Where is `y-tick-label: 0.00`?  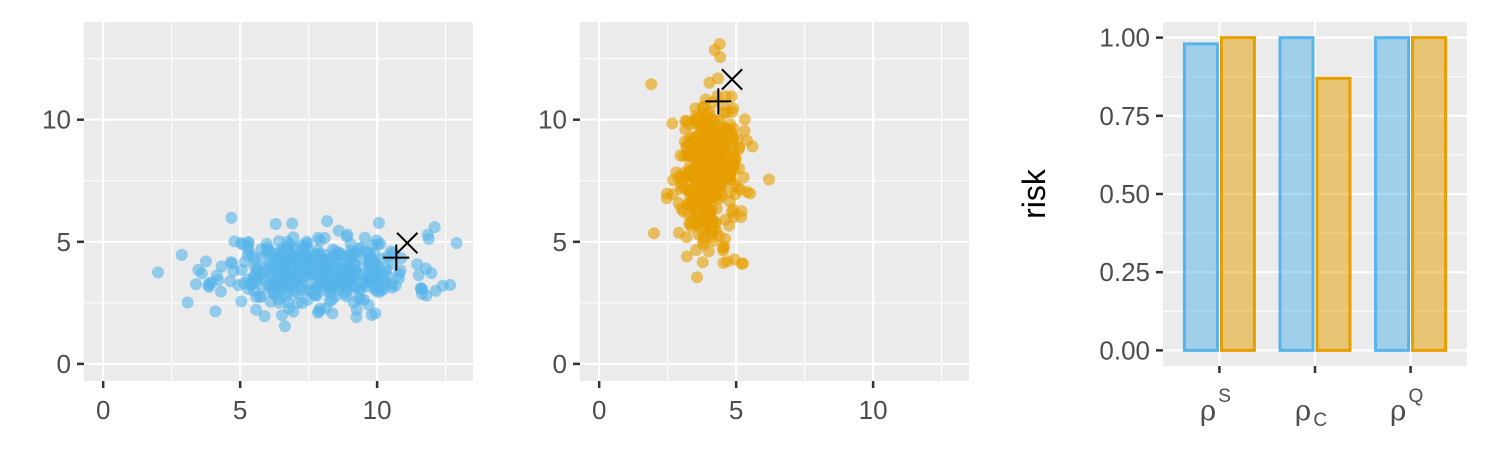
y-tick-label: 0.00 is located at coordinates (1124, 350).